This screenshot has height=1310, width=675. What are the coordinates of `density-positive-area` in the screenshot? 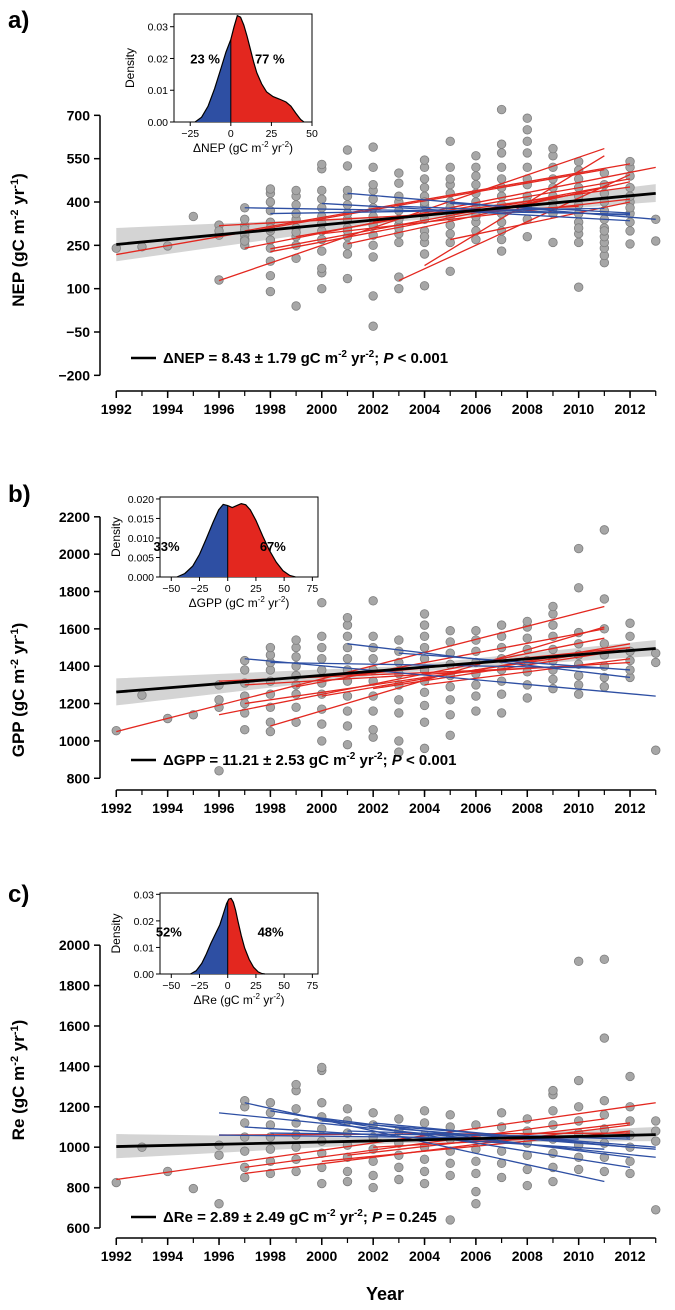 It's located at (267, 69).